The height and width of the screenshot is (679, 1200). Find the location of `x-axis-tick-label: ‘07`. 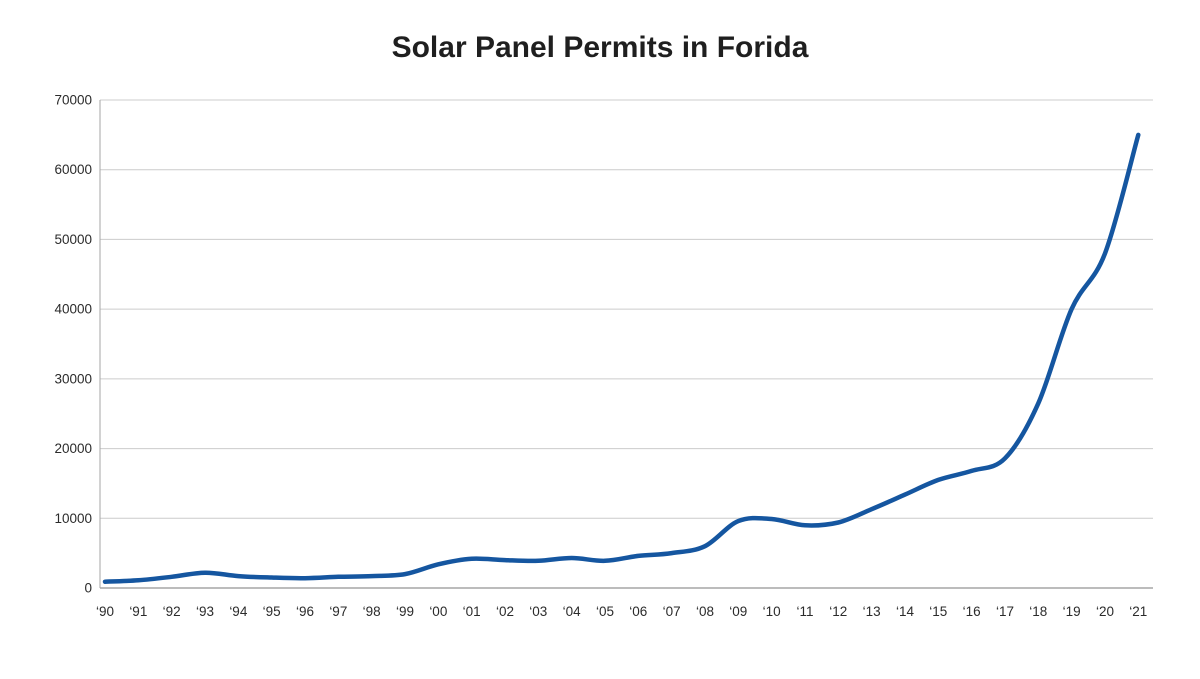

x-axis-tick-label: ‘07 is located at coordinates (672, 611).